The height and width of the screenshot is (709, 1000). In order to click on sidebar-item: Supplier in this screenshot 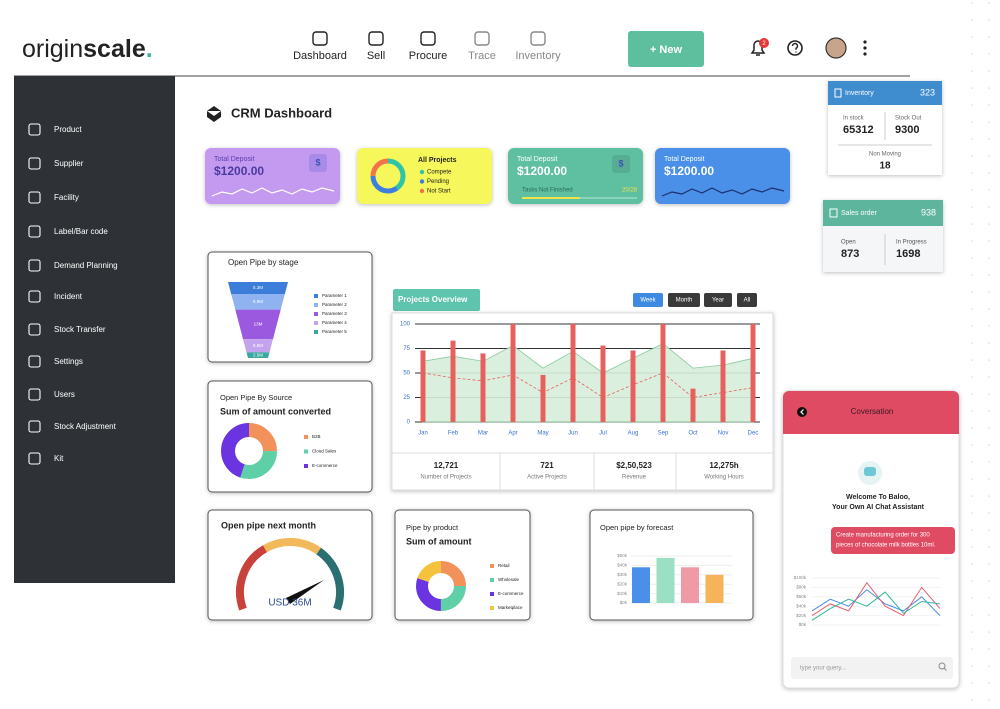, I will do `click(69, 163)`.